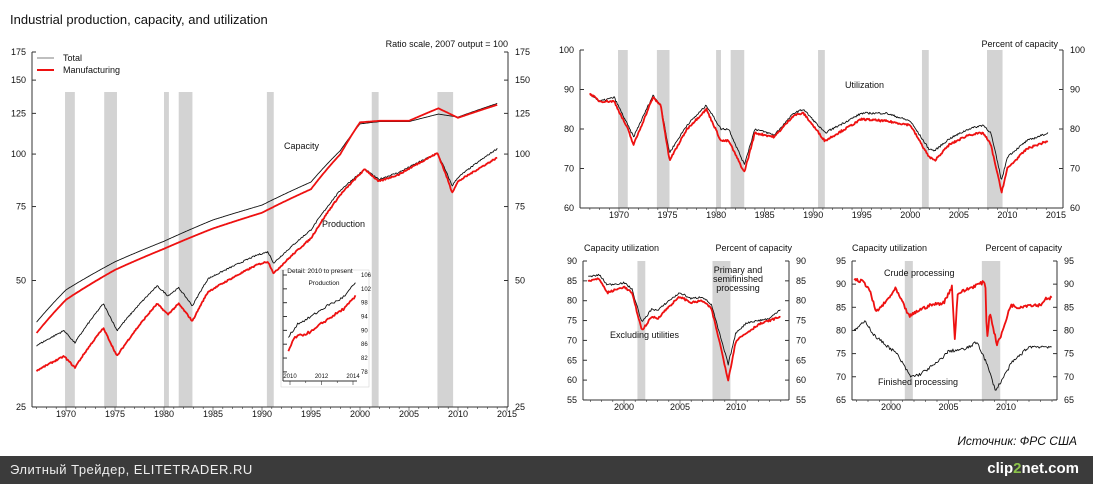 The image size is (1093, 484). Describe the element at coordinates (841, 261) in the screenshot. I see `y-tick-label-left: 95` at that location.